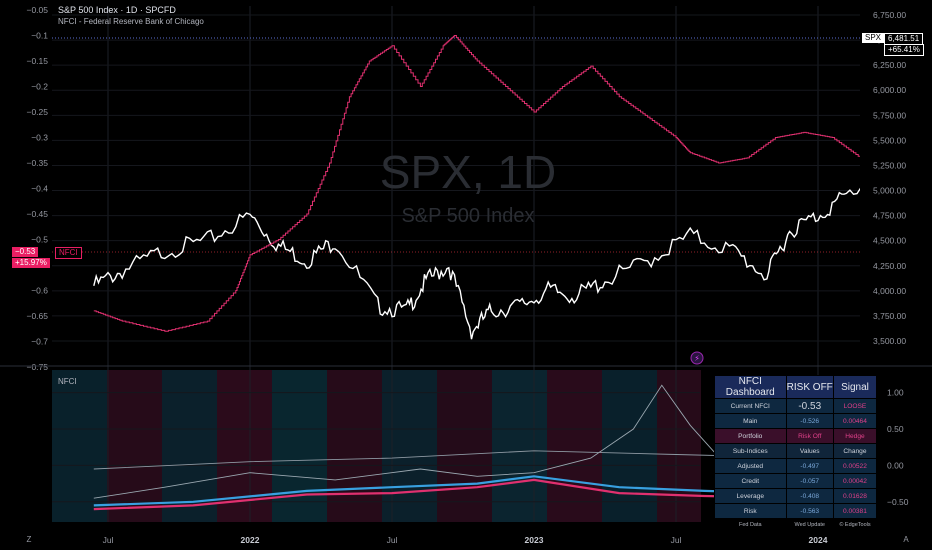 This screenshot has height=550, width=932. Describe the element at coordinates (889, 15) in the screenshot. I see `right-axis-tick: 6,750.00` at that location.